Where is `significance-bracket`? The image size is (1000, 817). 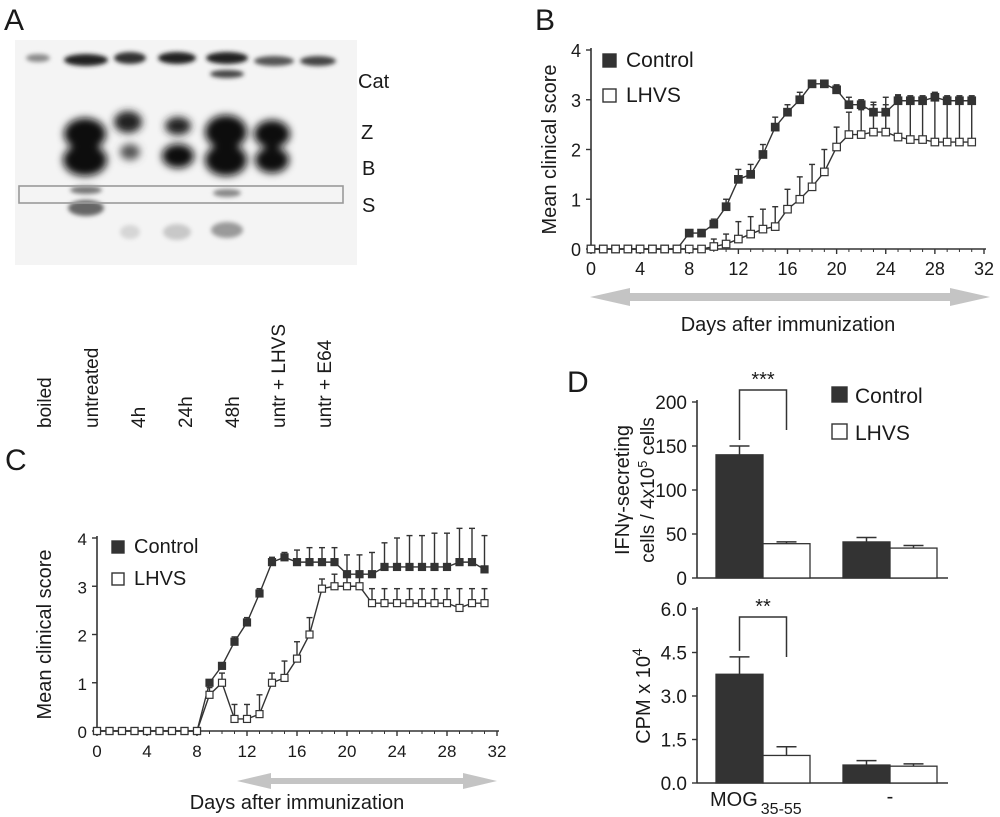 significance-bracket is located at coordinates (763, 636).